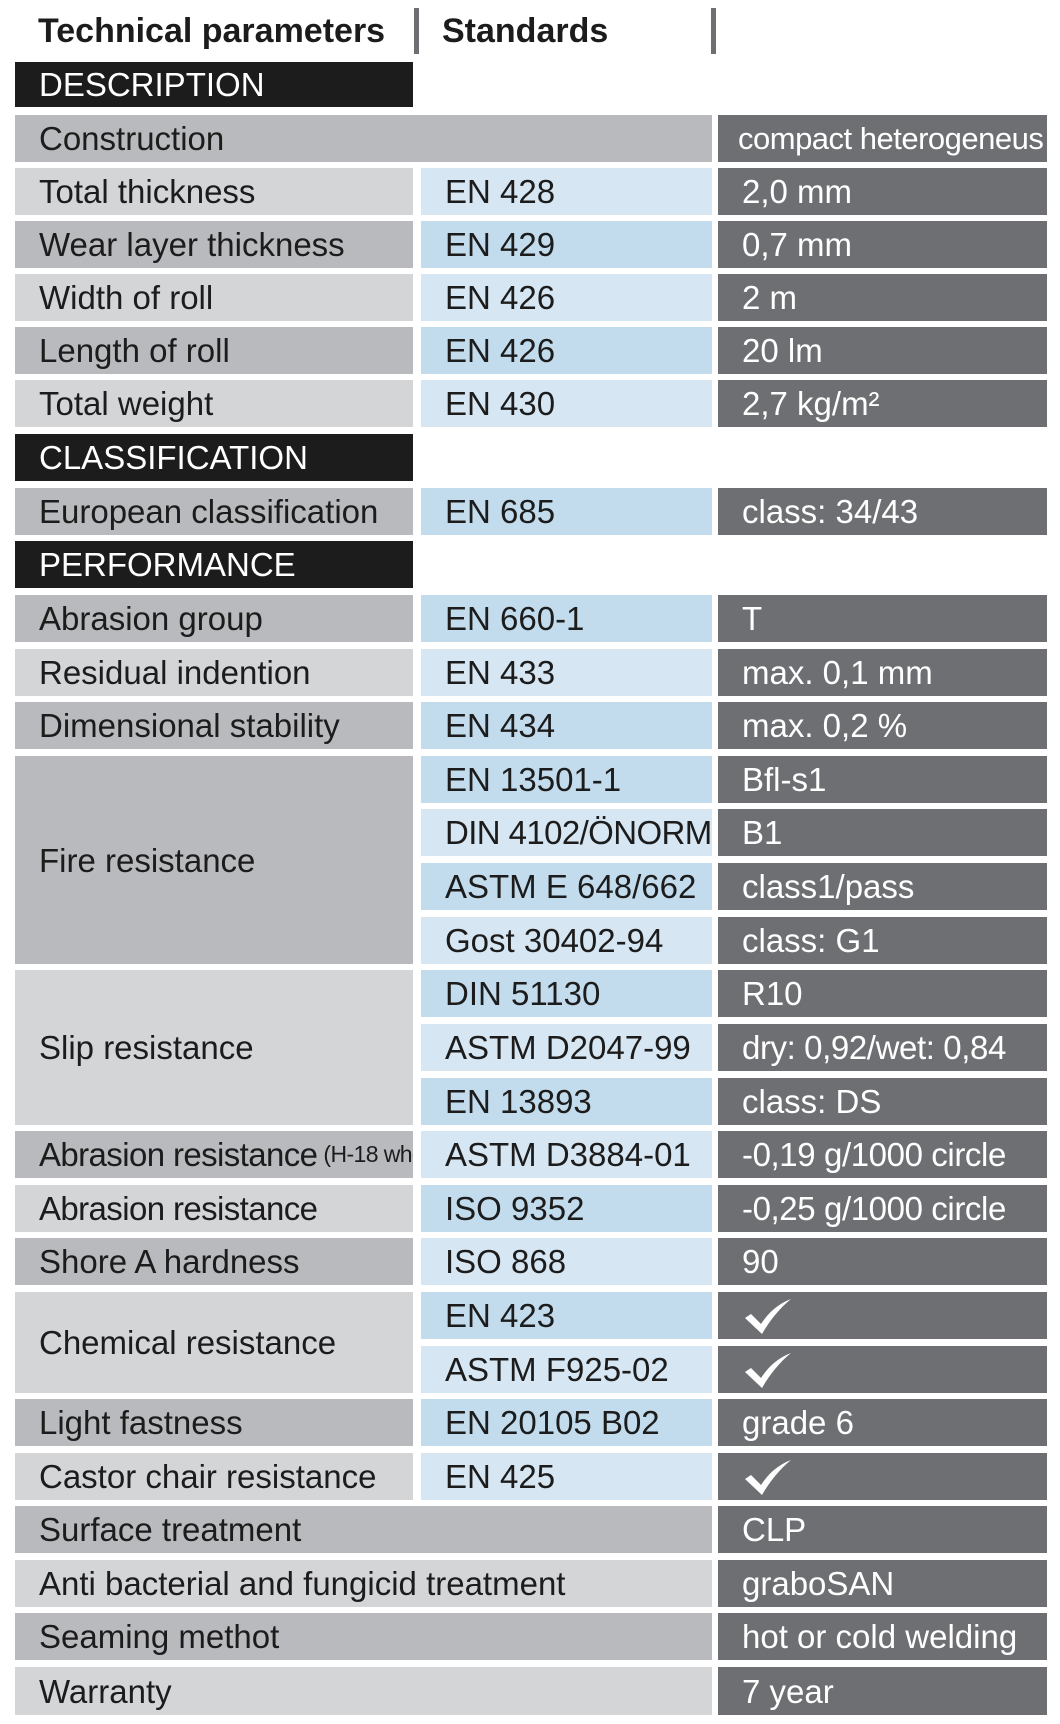 The width and height of the screenshot is (1060, 1724). Describe the element at coordinates (214, 1261) in the screenshot. I see `row-shore-hardness-label: Shore A hardness` at that location.